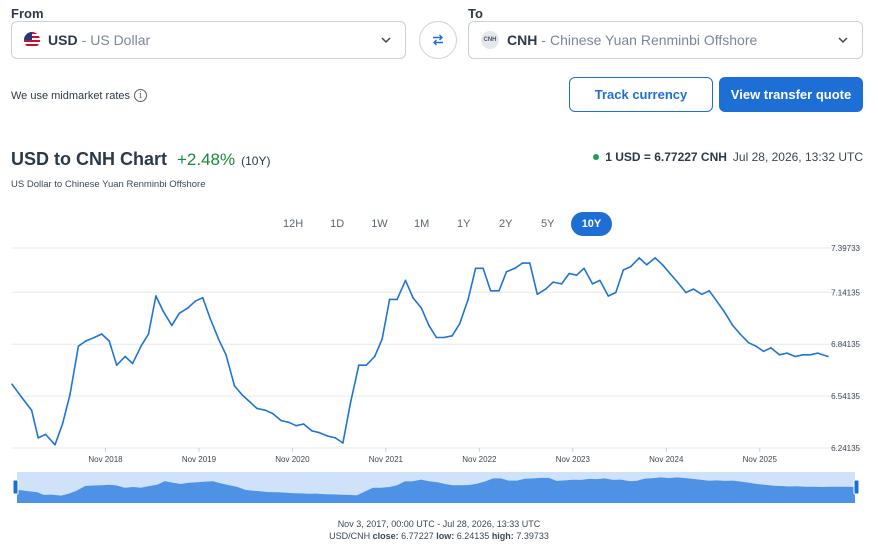  Describe the element at coordinates (15, 487) in the screenshot. I see `navigator-left-handle` at that location.